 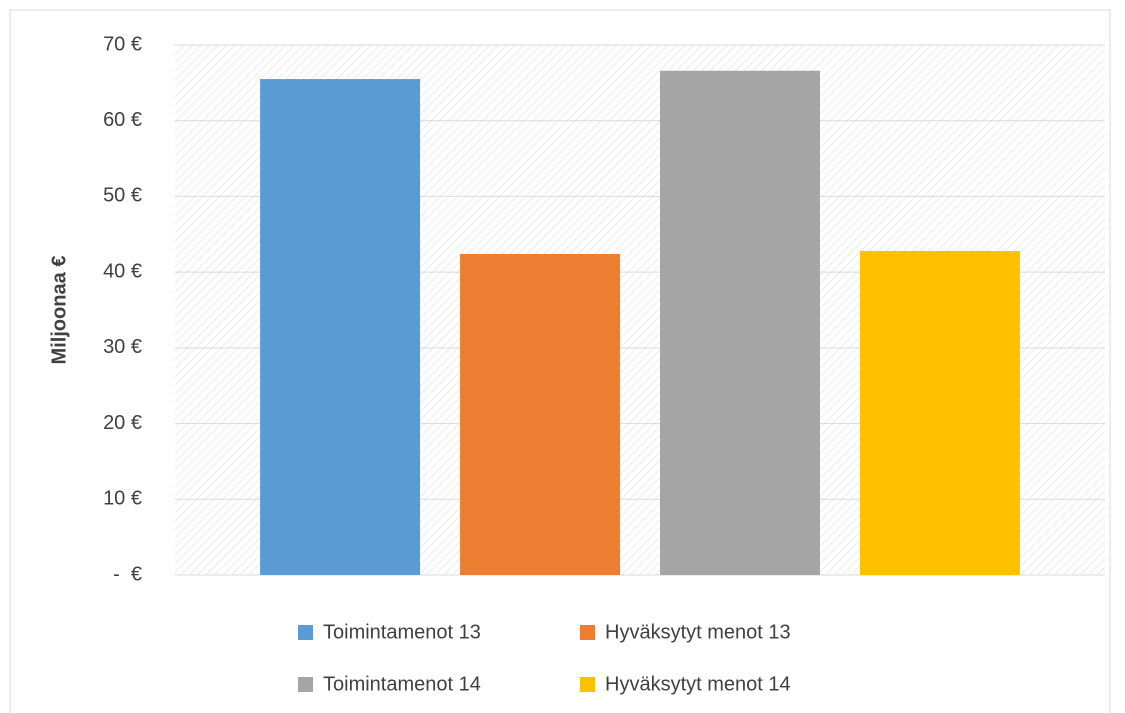 I want to click on y-tick-label: 60 €, so click(x=122, y=120).